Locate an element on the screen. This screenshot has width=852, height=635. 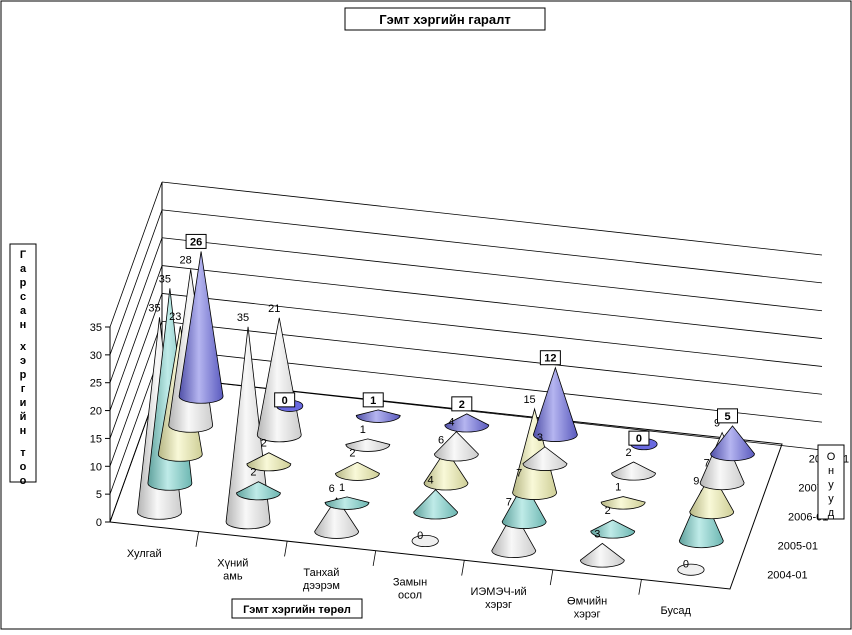
y-tick-label: 10 is located at coordinates (96, 467).